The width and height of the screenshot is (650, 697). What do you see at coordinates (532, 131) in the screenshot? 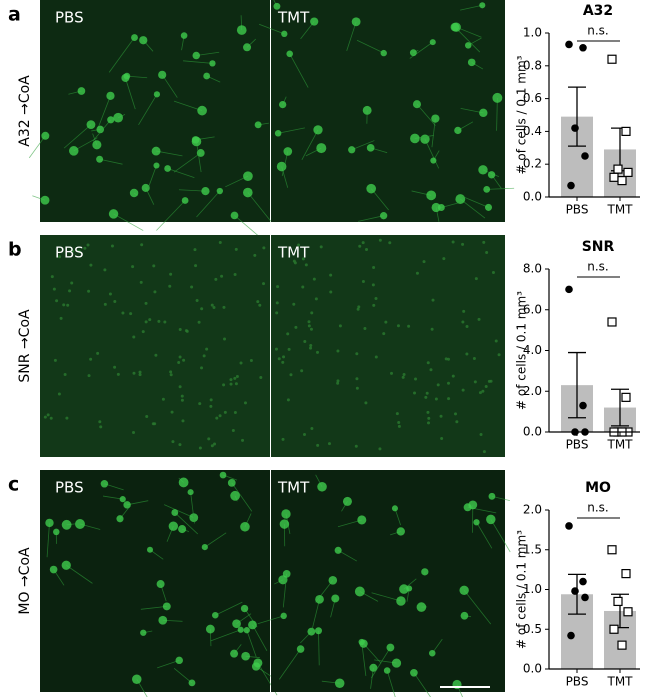
I see `y-tick-label: 0.4` at bounding box center [532, 131].